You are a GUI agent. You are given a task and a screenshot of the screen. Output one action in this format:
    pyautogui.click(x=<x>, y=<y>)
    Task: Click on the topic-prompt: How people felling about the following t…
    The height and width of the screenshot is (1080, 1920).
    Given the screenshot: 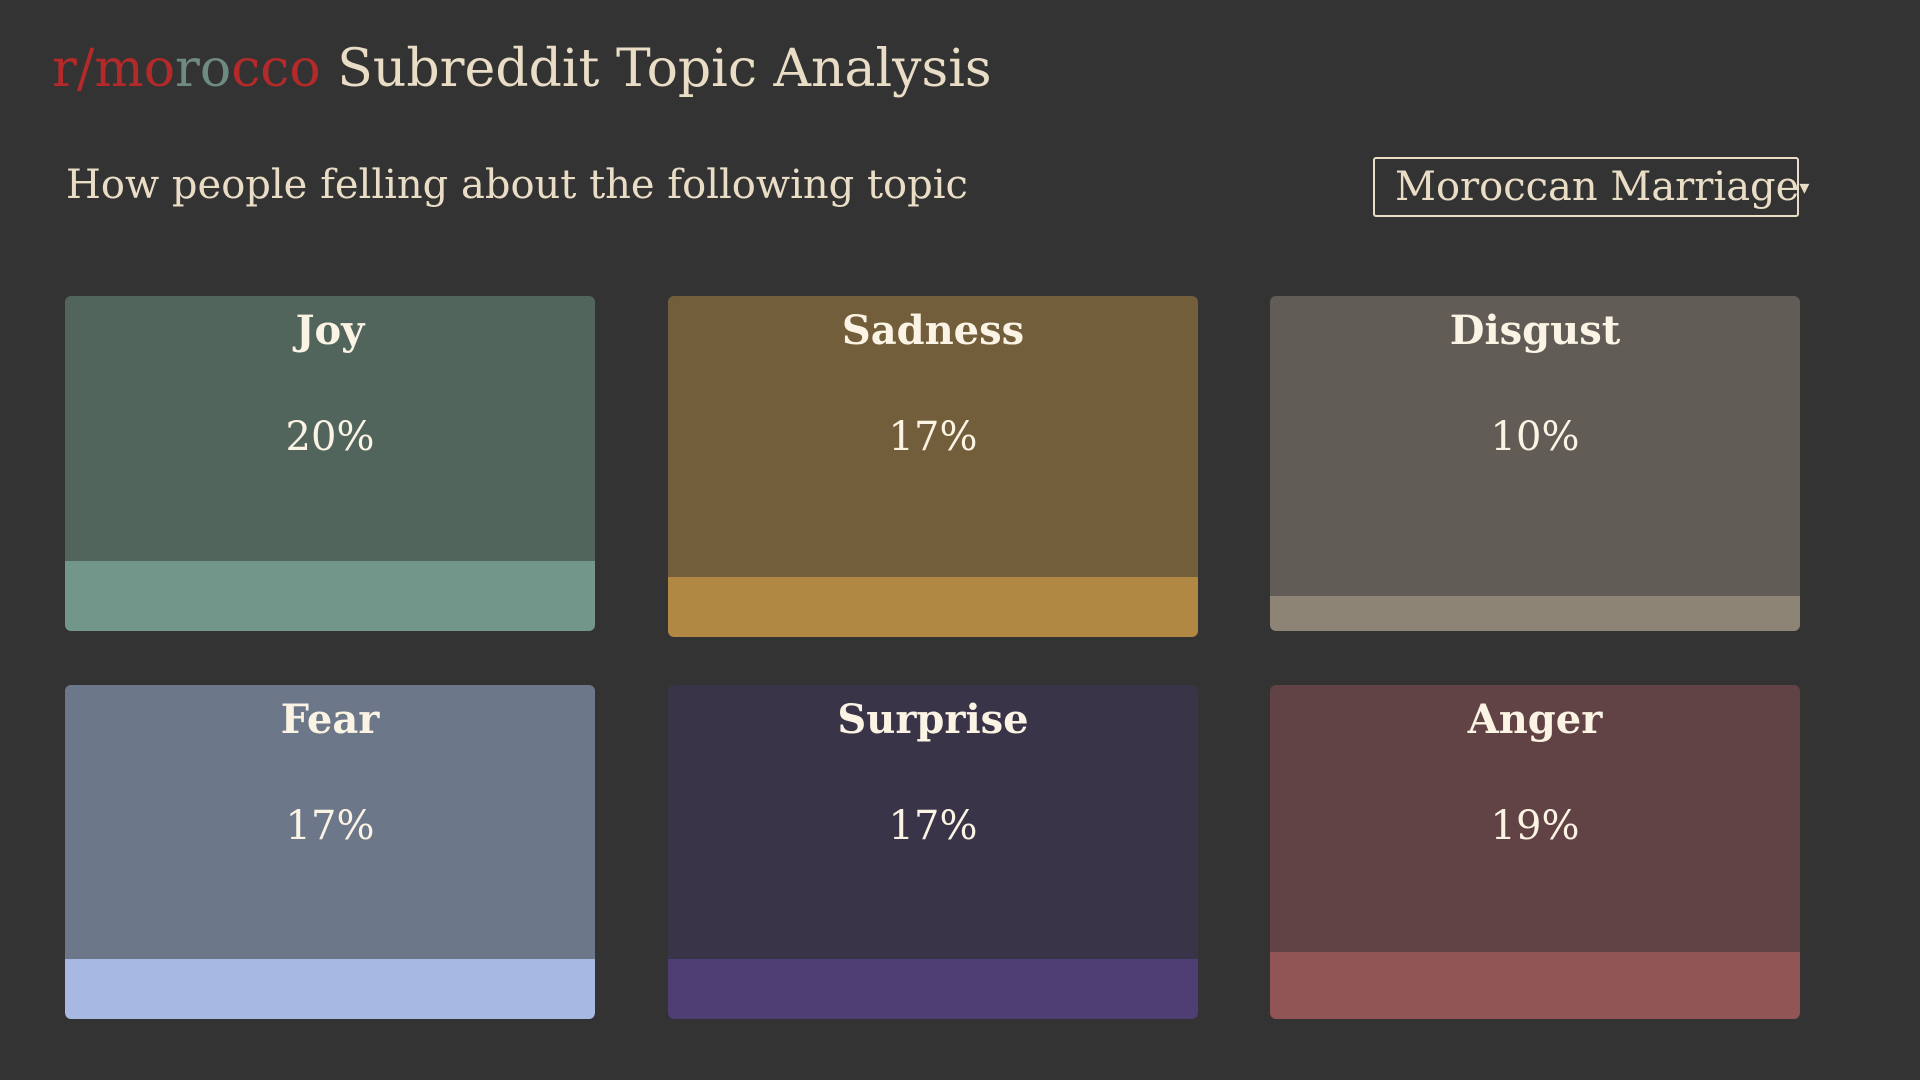 What is the action you would take?
    pyautogui.click(x=517, y=185)
    